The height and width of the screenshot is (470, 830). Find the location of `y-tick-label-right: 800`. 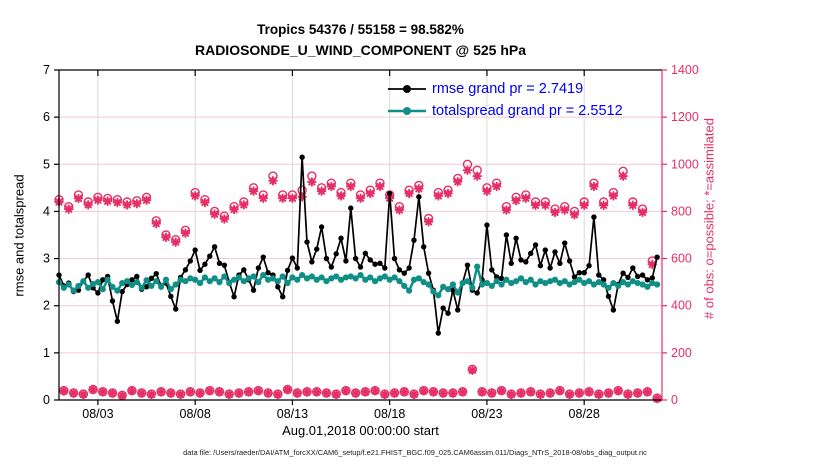

y-tick-label-right: 800 is located at coordinates (681, 211).